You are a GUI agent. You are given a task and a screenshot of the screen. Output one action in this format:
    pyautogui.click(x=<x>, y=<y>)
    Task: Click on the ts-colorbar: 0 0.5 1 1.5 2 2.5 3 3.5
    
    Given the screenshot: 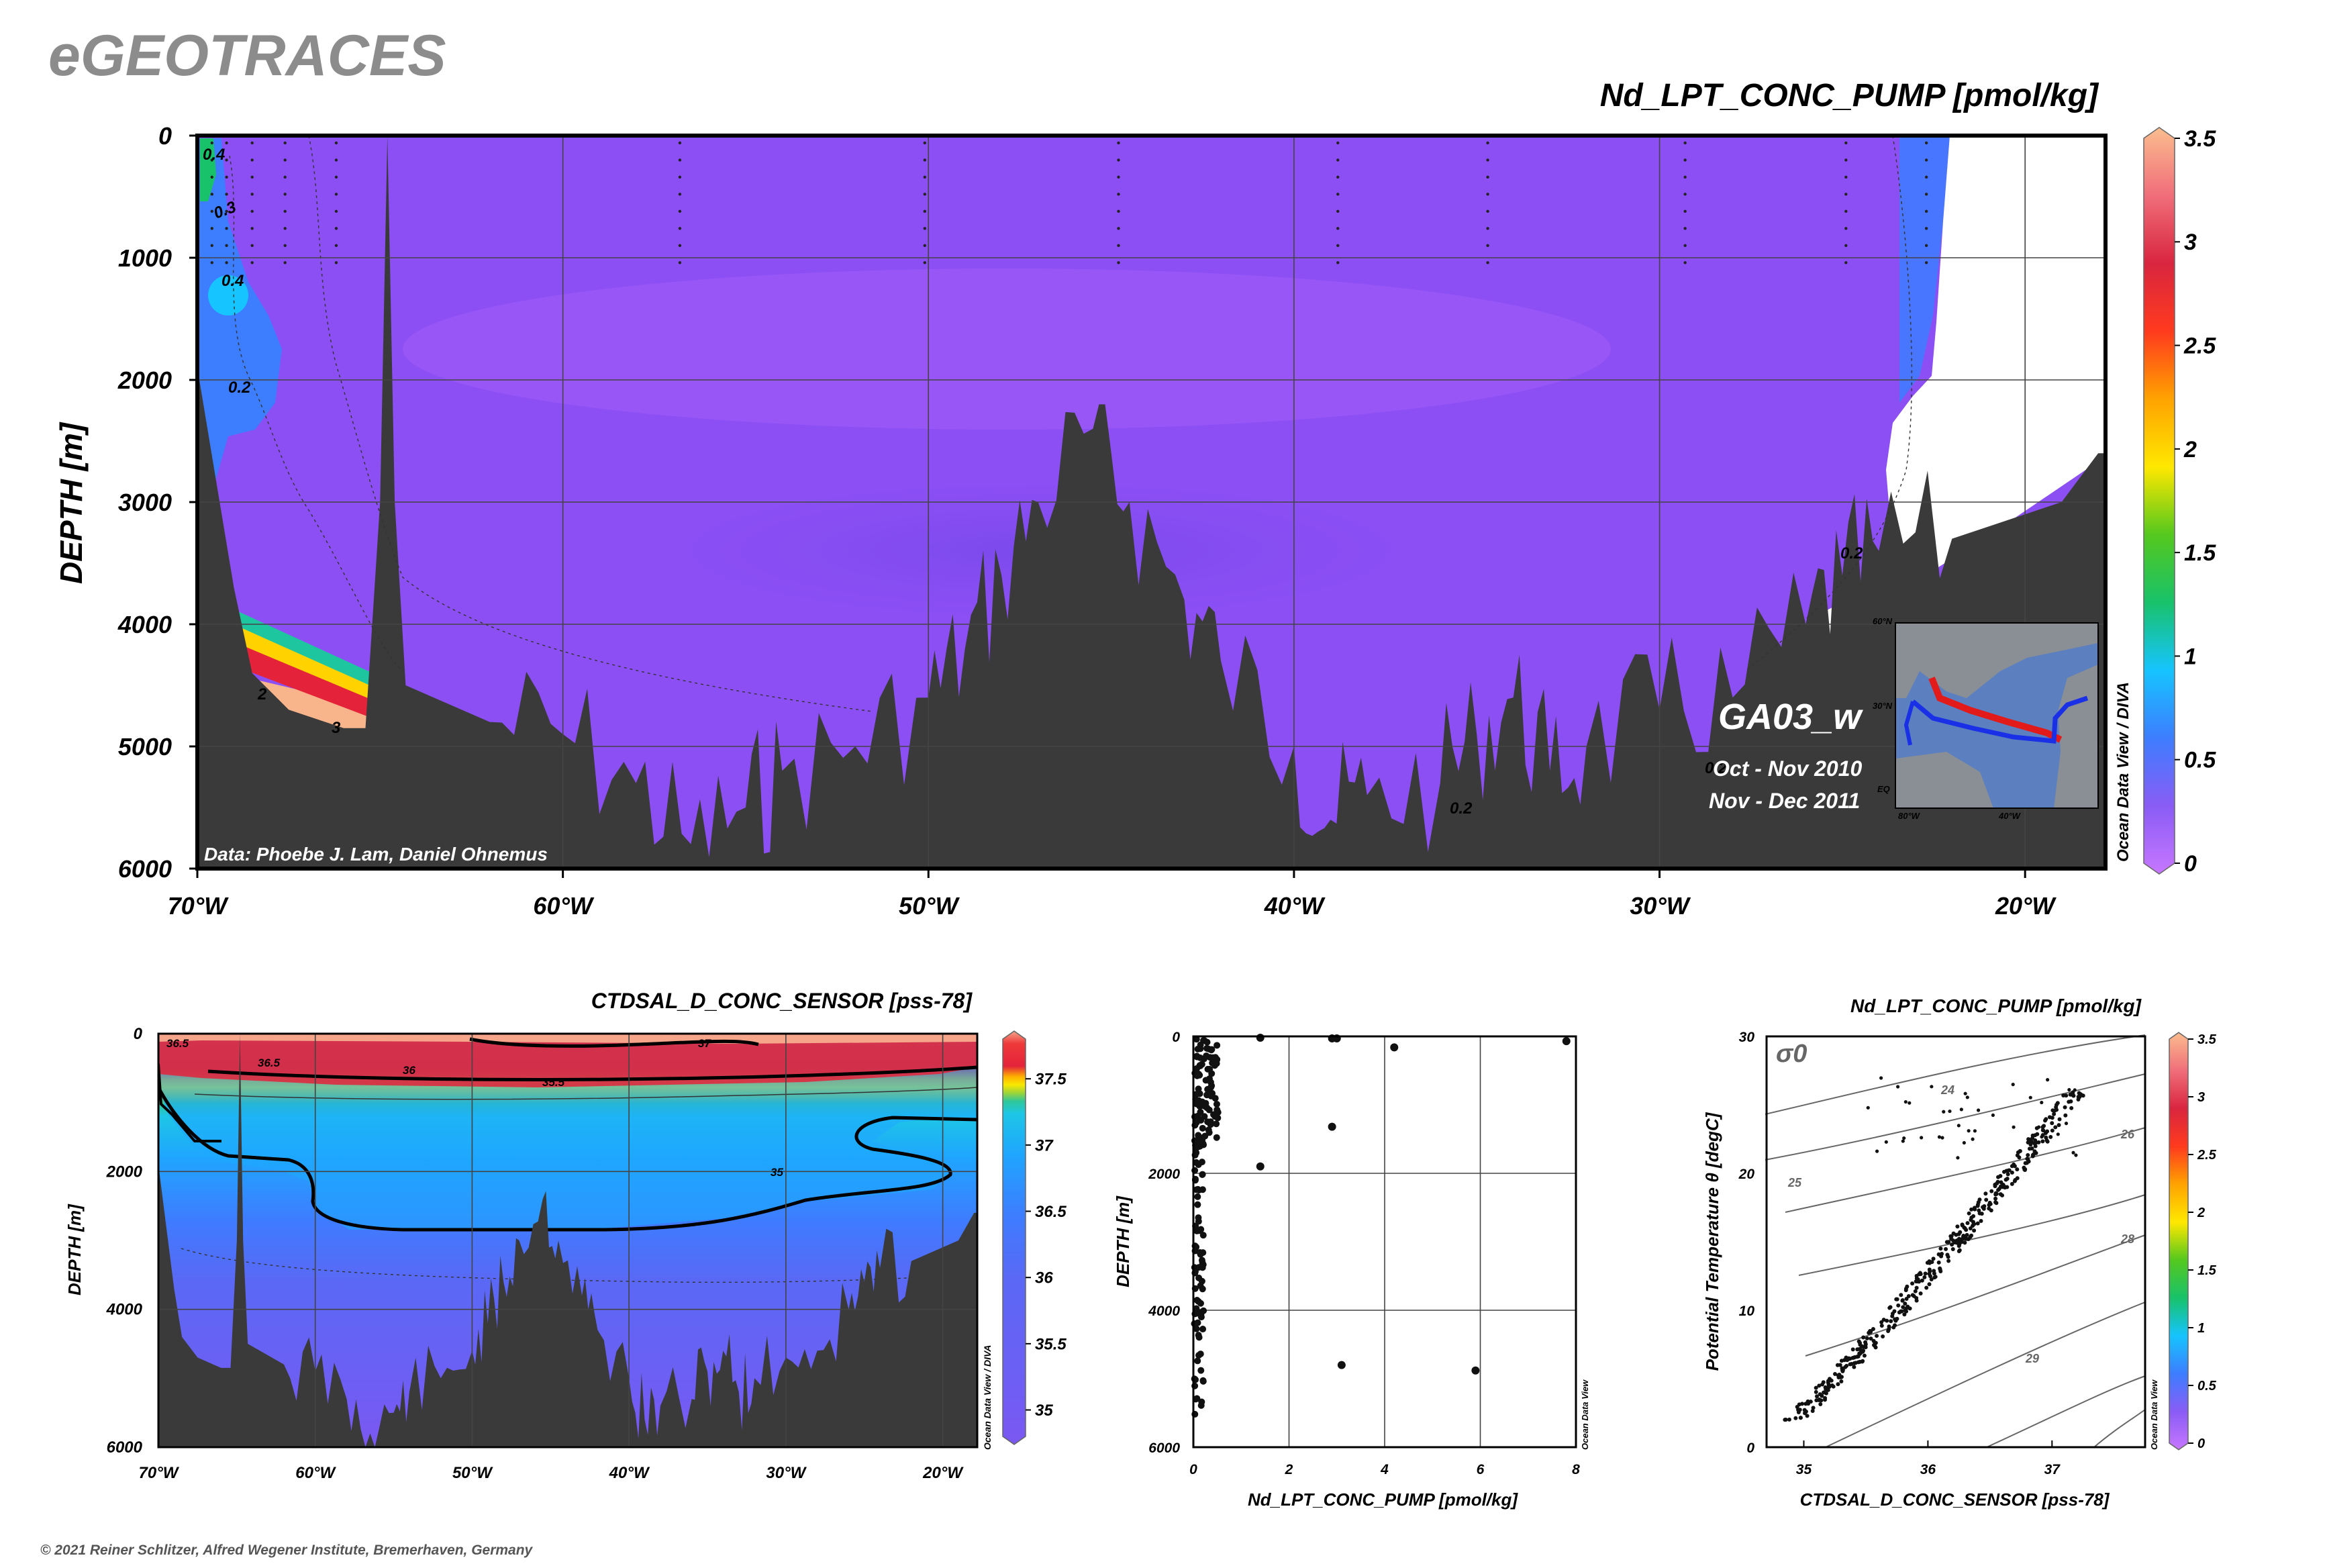 What is the action you would take?
    pyautogui.click(x=2193, y=1242)
    